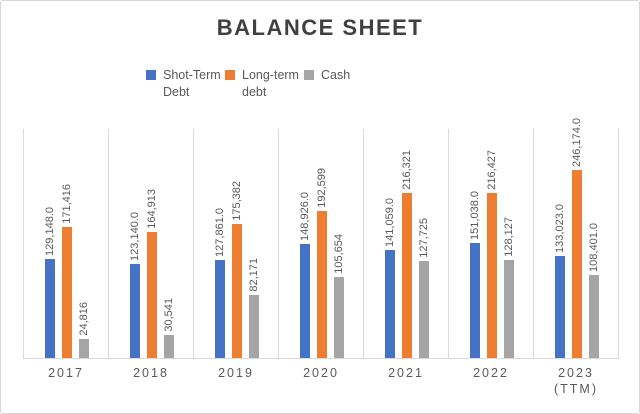 The width and height of the screenshot is (640, 414). What do you see at coordinates (236, 373) in the screenshot?
I see `x-axis-label: 2019` at bounding box center [236, 373].